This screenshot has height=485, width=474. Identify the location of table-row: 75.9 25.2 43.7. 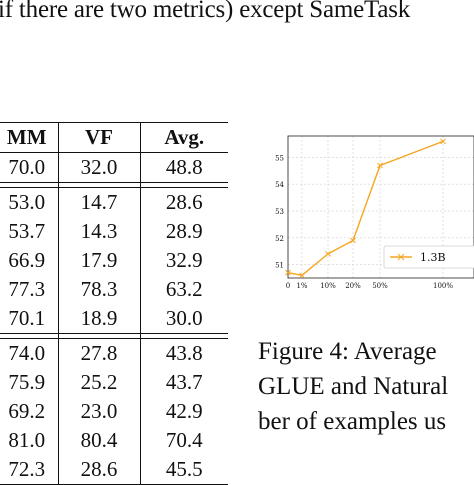
(114, 382).